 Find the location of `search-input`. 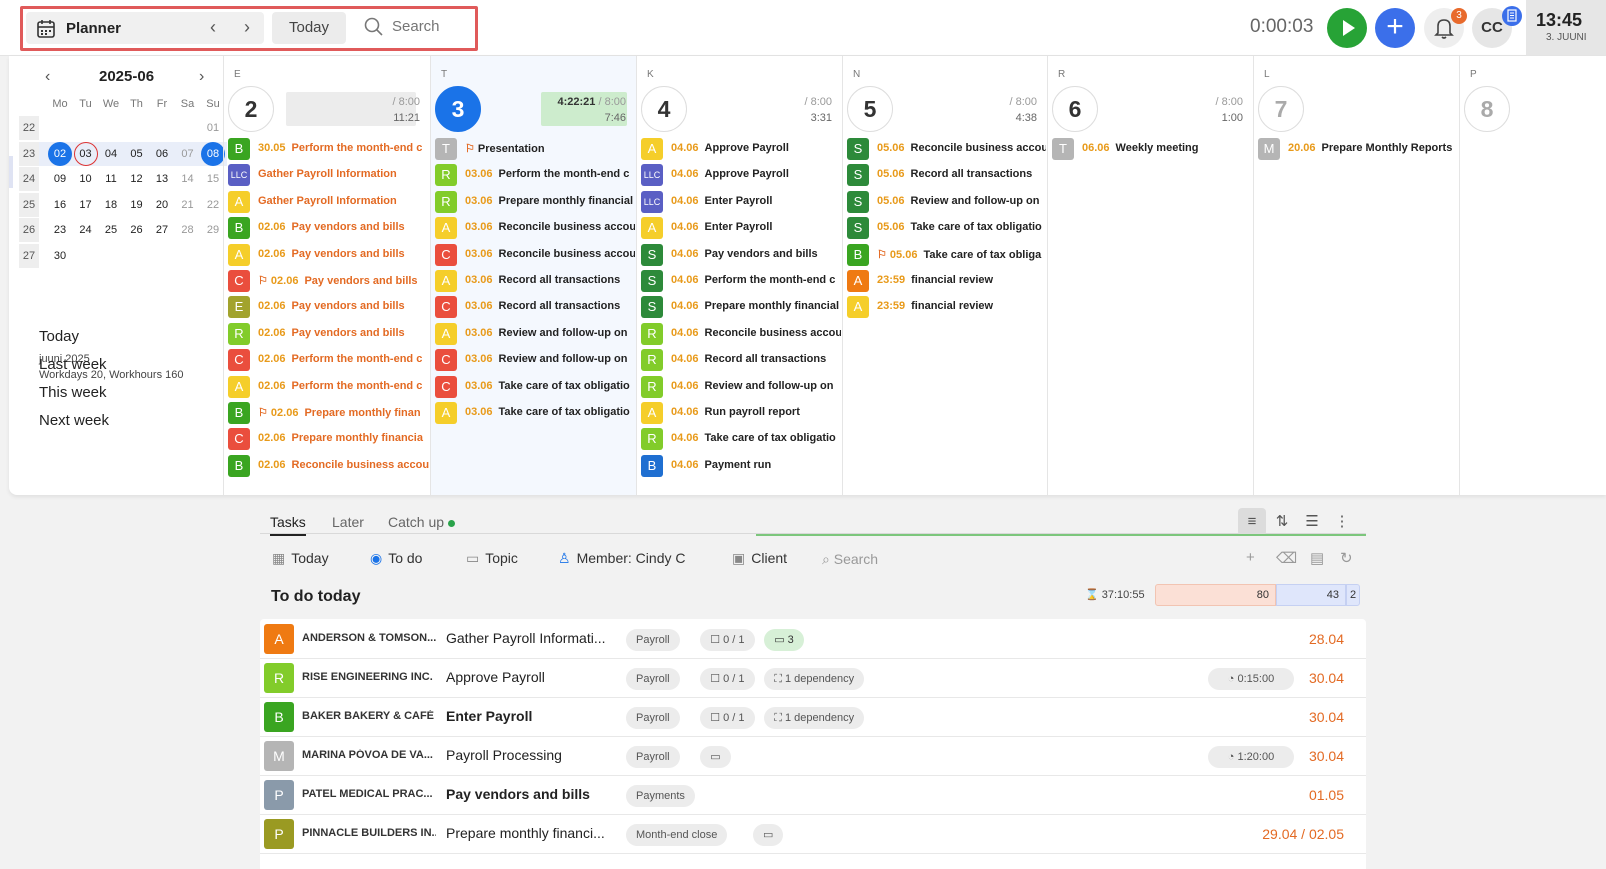

search-input is located at coordinates (432, 26).